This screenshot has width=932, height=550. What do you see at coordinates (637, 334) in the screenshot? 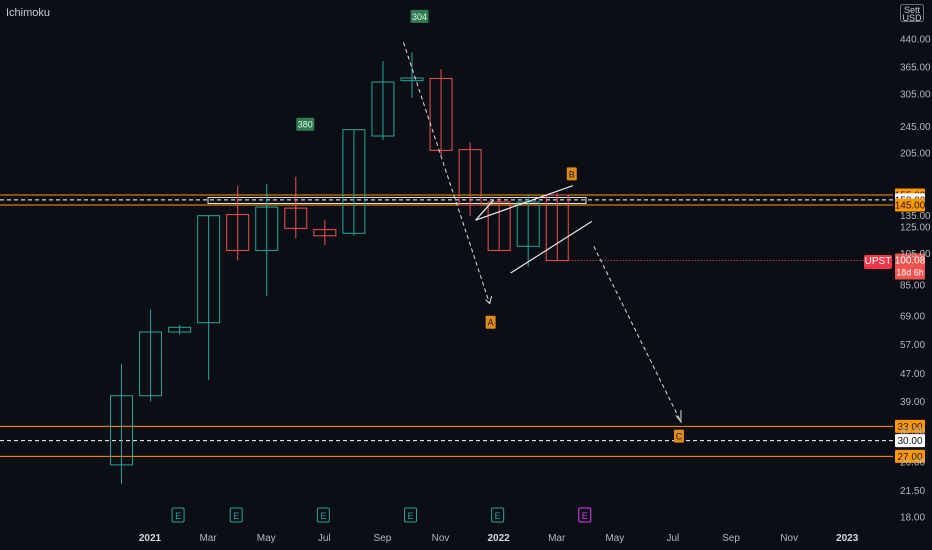
I see `arrow-line-to-c` at bounding box center [637, 334].